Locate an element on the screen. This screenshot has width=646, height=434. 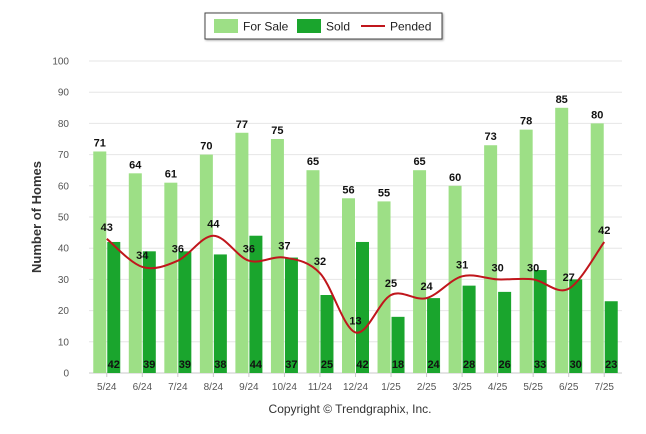
legend-box is located at coordinates (323, 26).